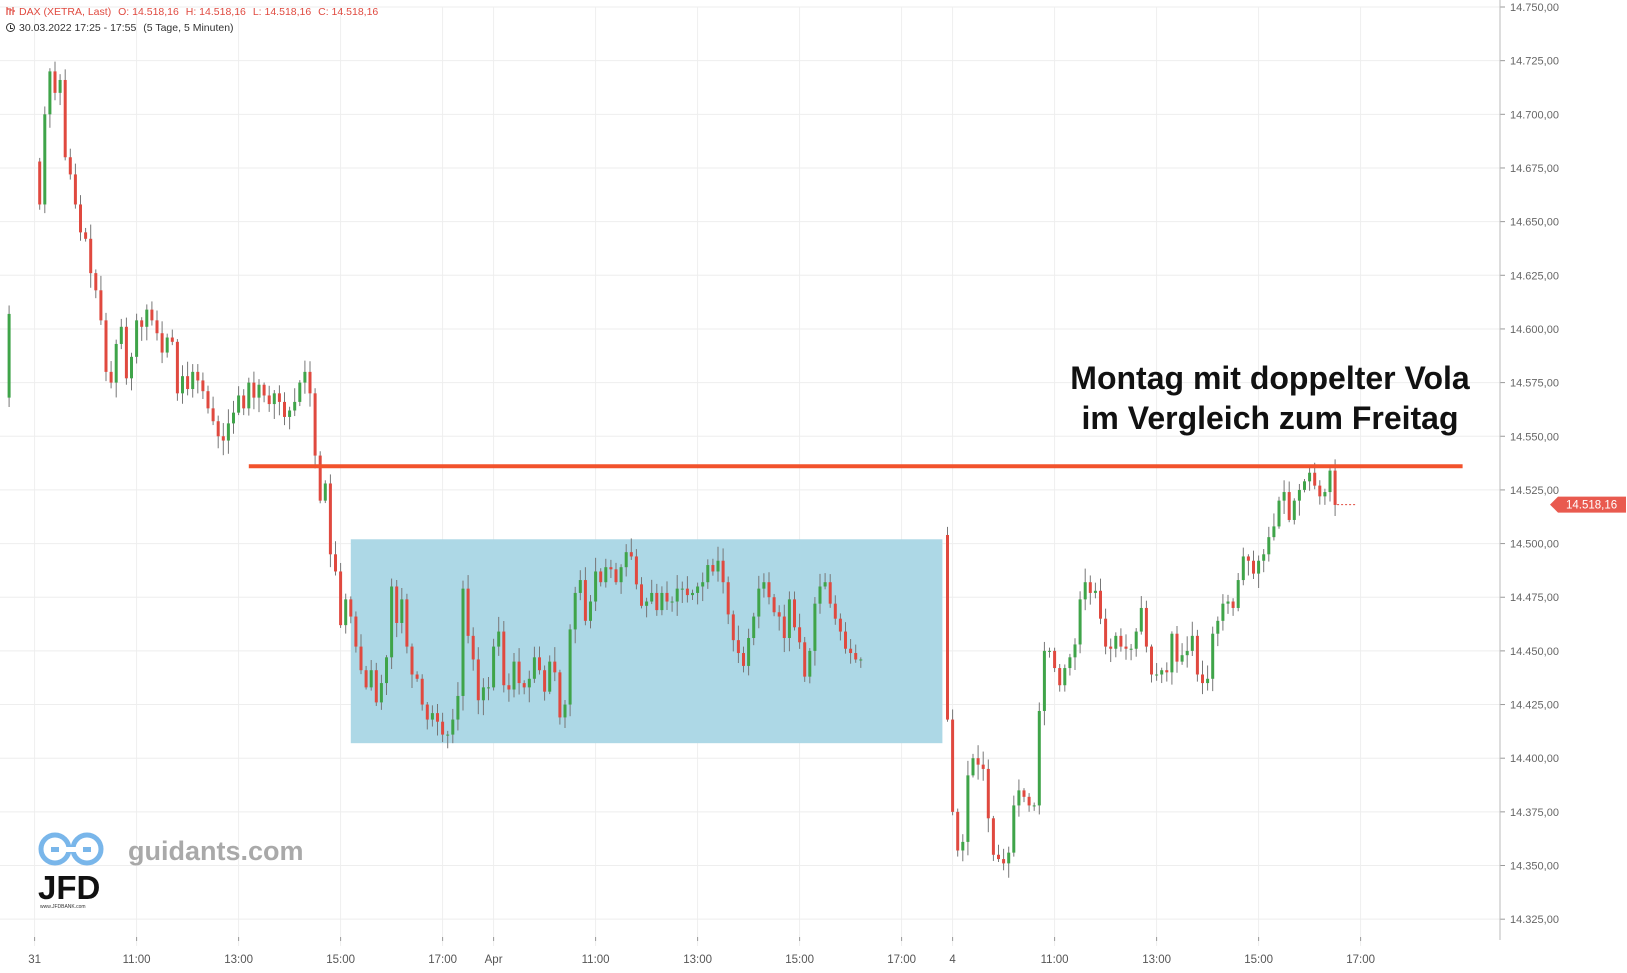  Describe the element at coordinates (1270, 418) in the screenshot. I see `annotation-line-2: im Vergleich zum Freitag` at that location.